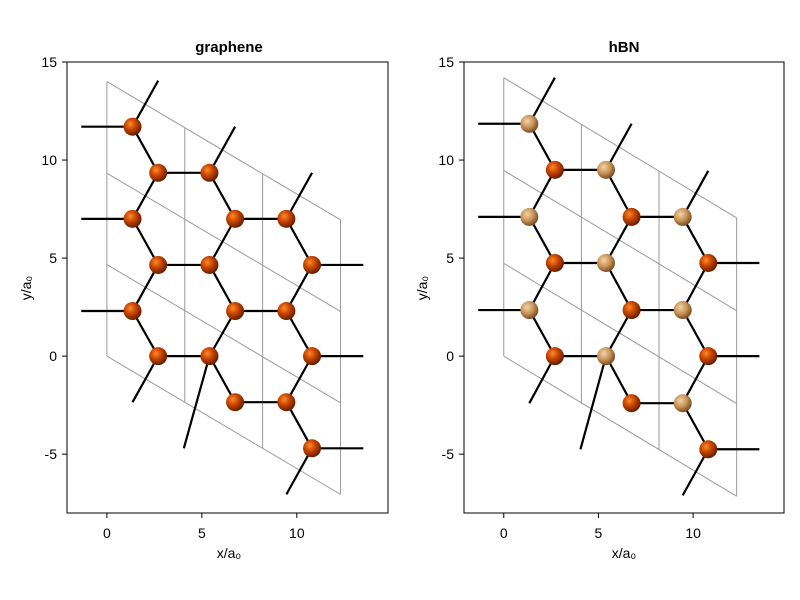 This screenshot has height=600, width=800. What do you see at coordinates (624, 47) in the screenshot?
I see `plot-title: hBN` at bounding box center [624, 47].